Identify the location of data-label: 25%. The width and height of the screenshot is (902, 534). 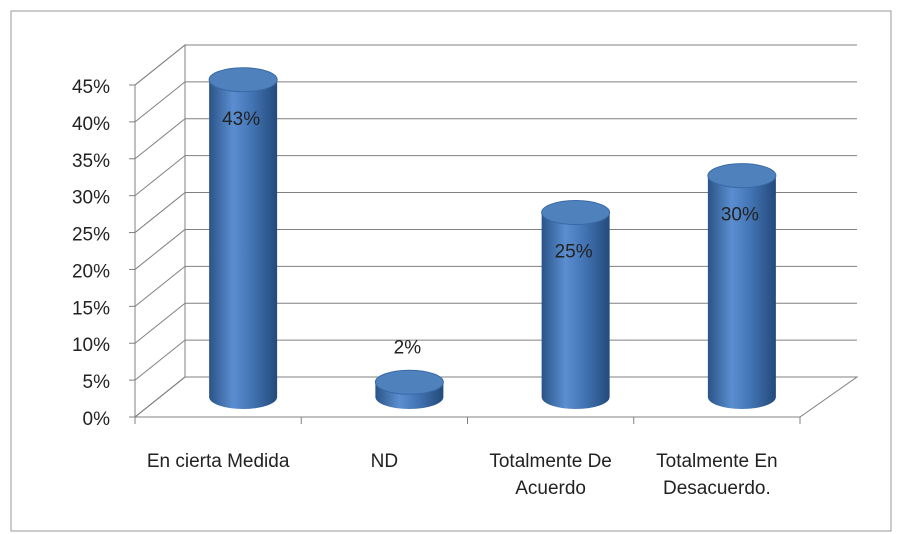
(574, 252).